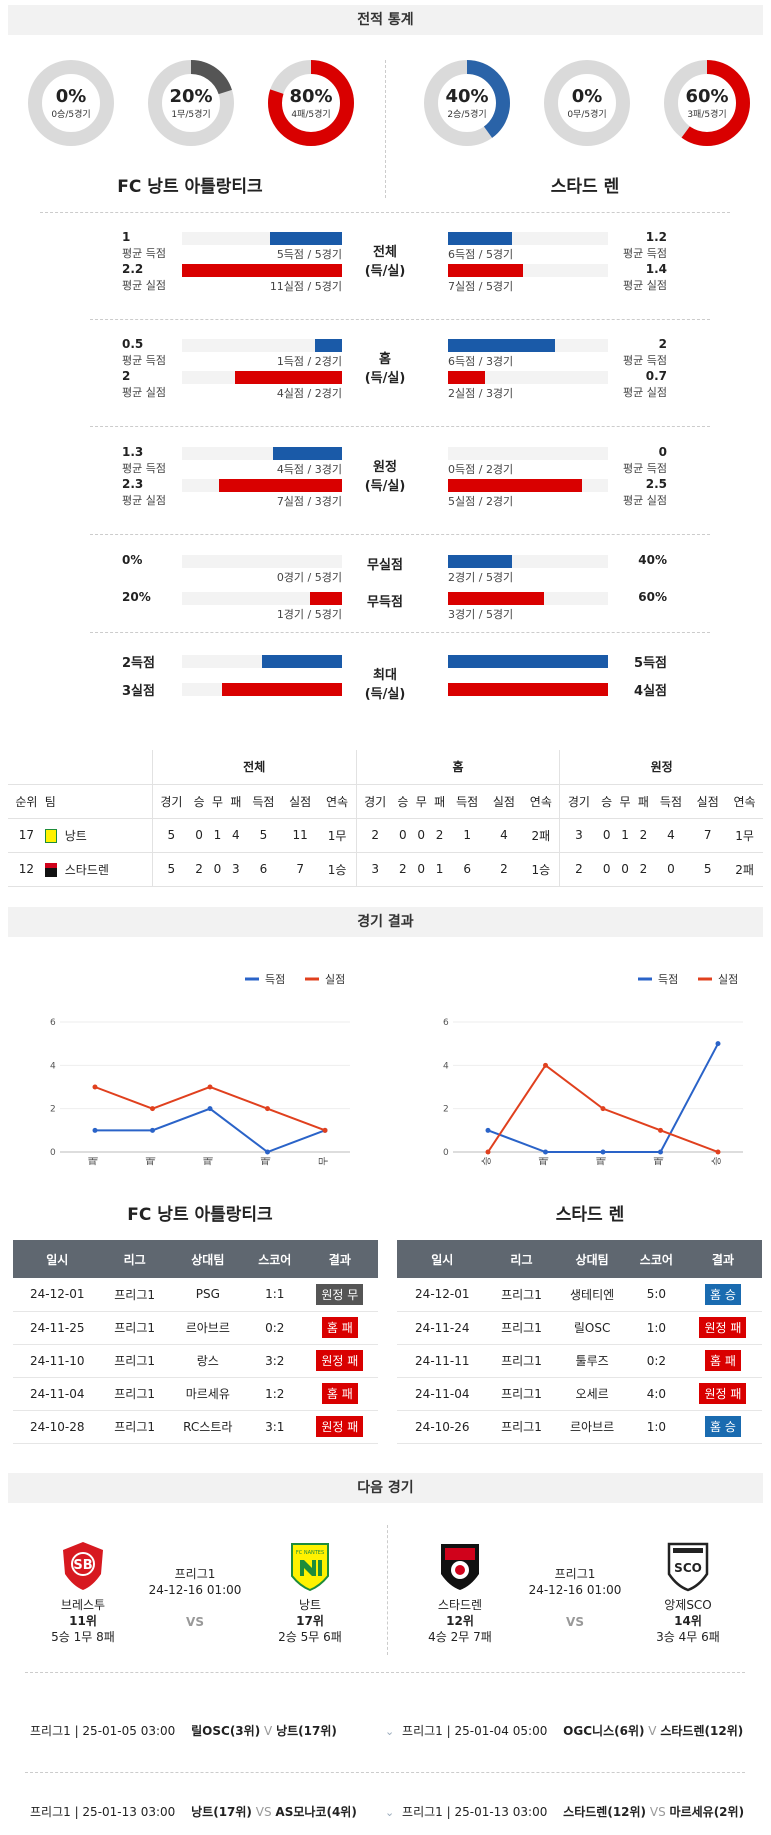 The image size is (771, 1835). Describe the element at coordinates (26, 801) in the screenshot. I see `column-header: 순위` at that location.